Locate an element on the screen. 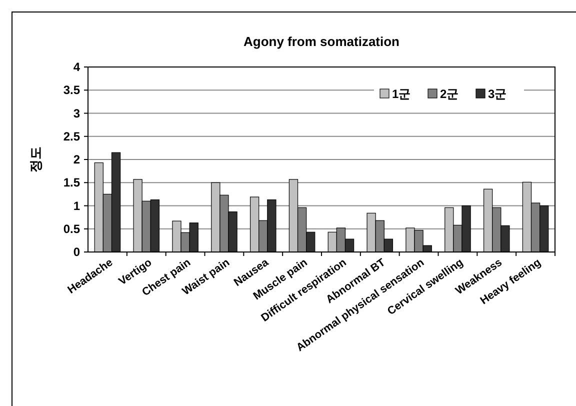  y-tick-label: 3 is located at coordinates (76, 113).